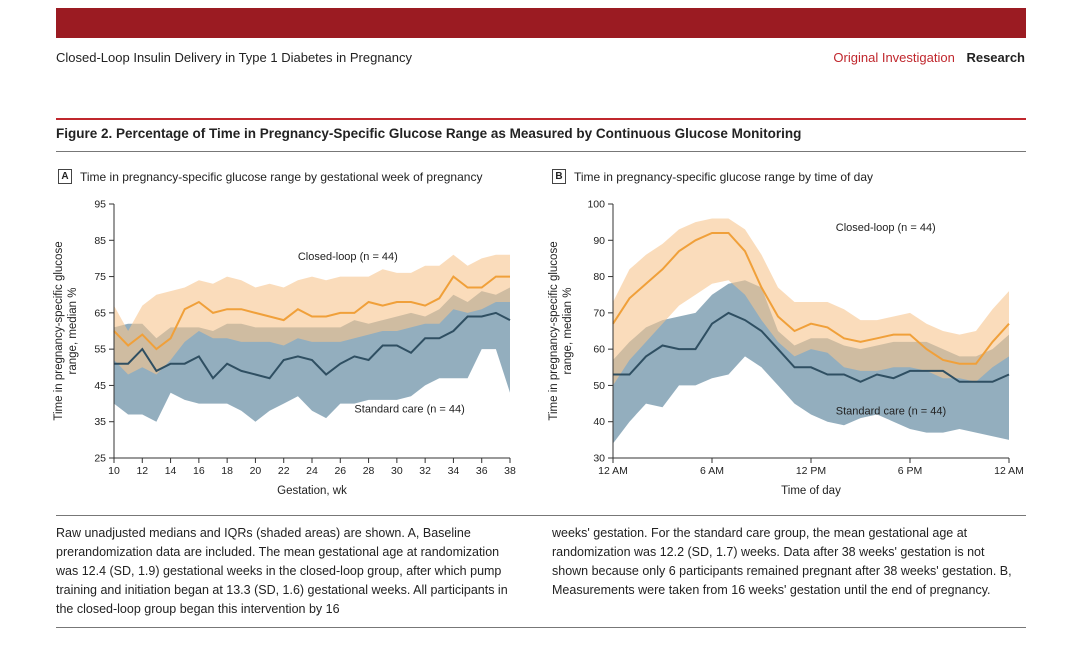 This screenshot has height=648, width=1080. What do you see at coordinates (995, 57) in the screenshot?
I see `section-research: Research` at bounding box center [995, 57].